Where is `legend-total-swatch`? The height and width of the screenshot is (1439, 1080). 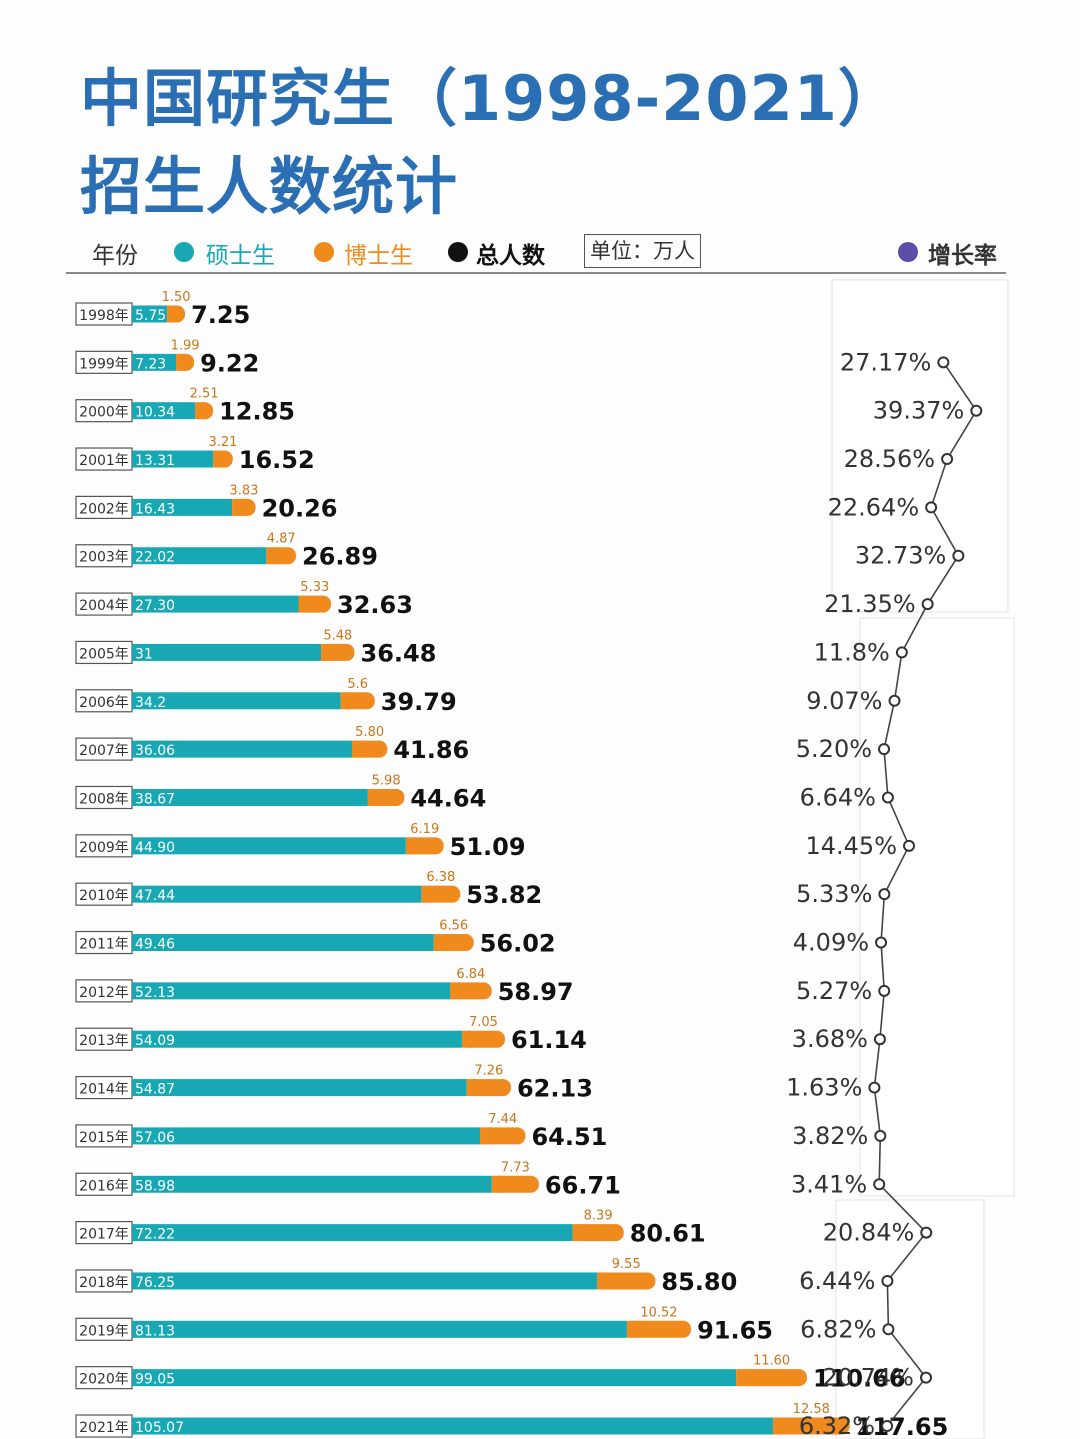
legend-total-swatch is located at coordinates (458, 252).